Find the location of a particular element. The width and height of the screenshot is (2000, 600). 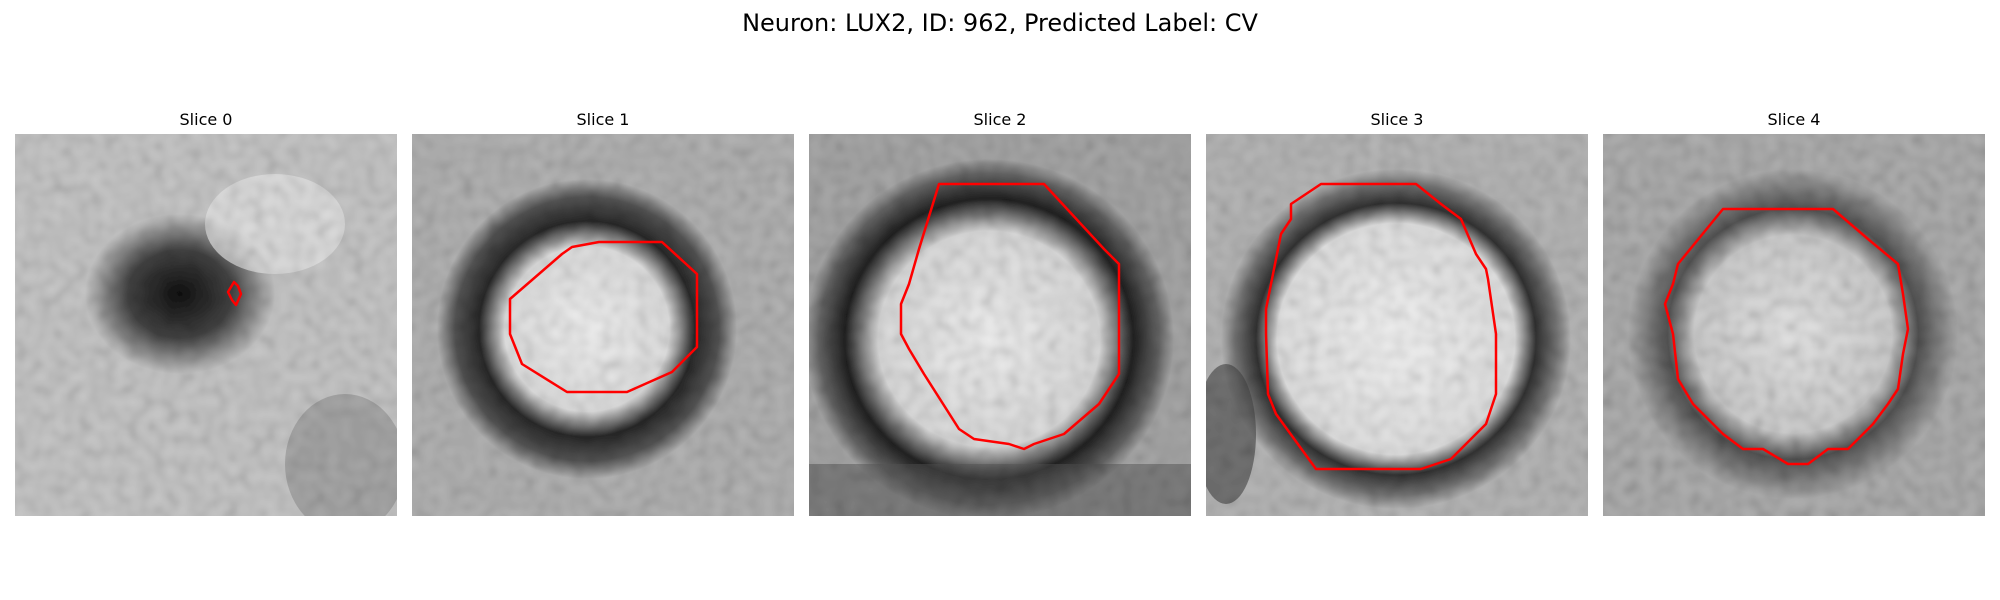

slice-panel-0: Slice 0 is located at coordinates (206, 314).